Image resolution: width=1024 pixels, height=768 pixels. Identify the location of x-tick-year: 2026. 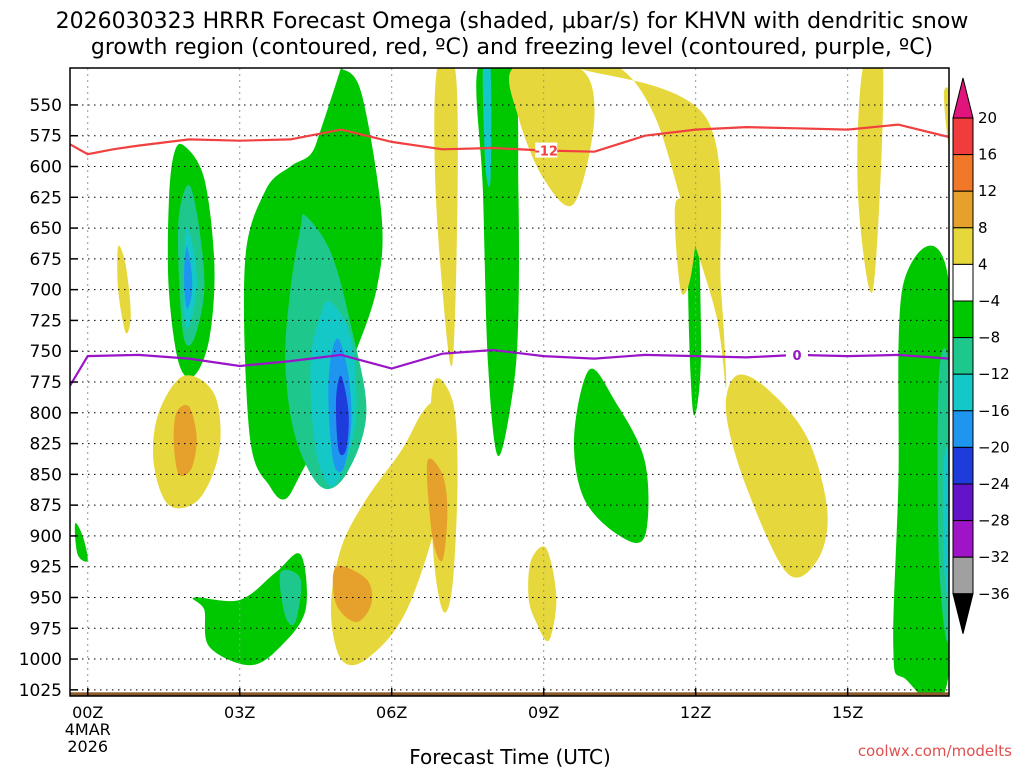
(87, 746).